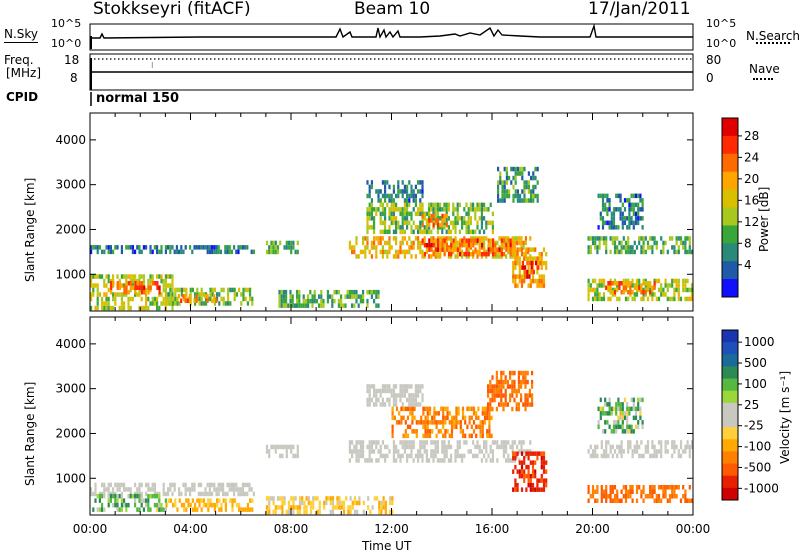 The image size is (800, 554). What do you see at coordinates (759, 342) in the screenshot?
I see `colorbar-tick-label: 1000` at bounding box center [759, 342].